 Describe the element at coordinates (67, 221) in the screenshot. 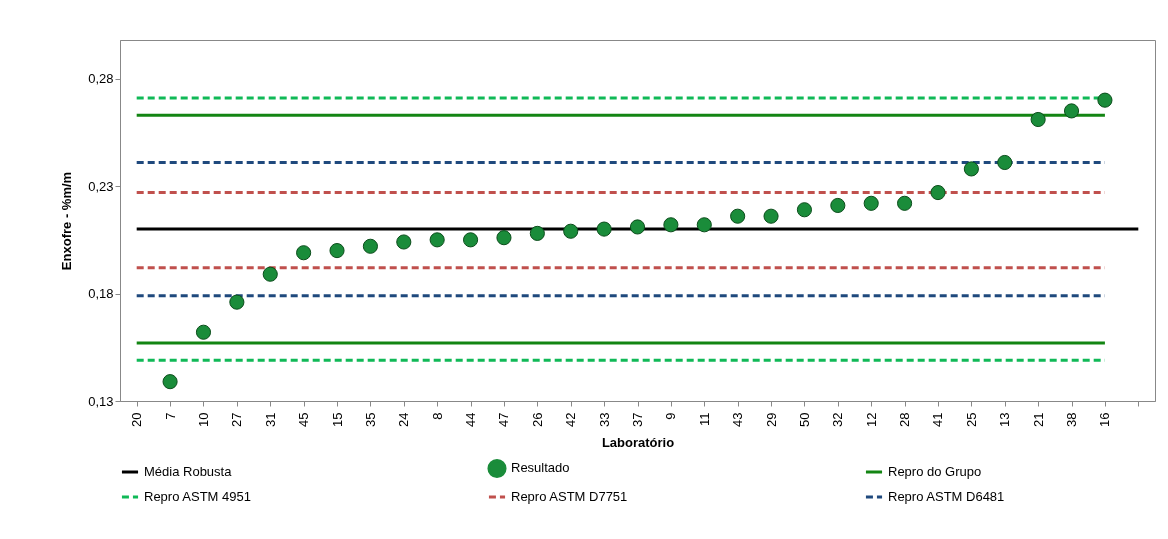

I see `y-axis-title: Enxofre - %m/m` at that location.